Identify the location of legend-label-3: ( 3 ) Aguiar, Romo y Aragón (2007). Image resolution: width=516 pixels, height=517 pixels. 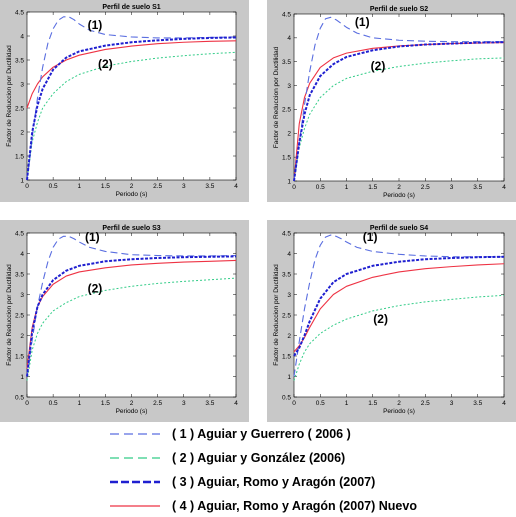
(273, 482).